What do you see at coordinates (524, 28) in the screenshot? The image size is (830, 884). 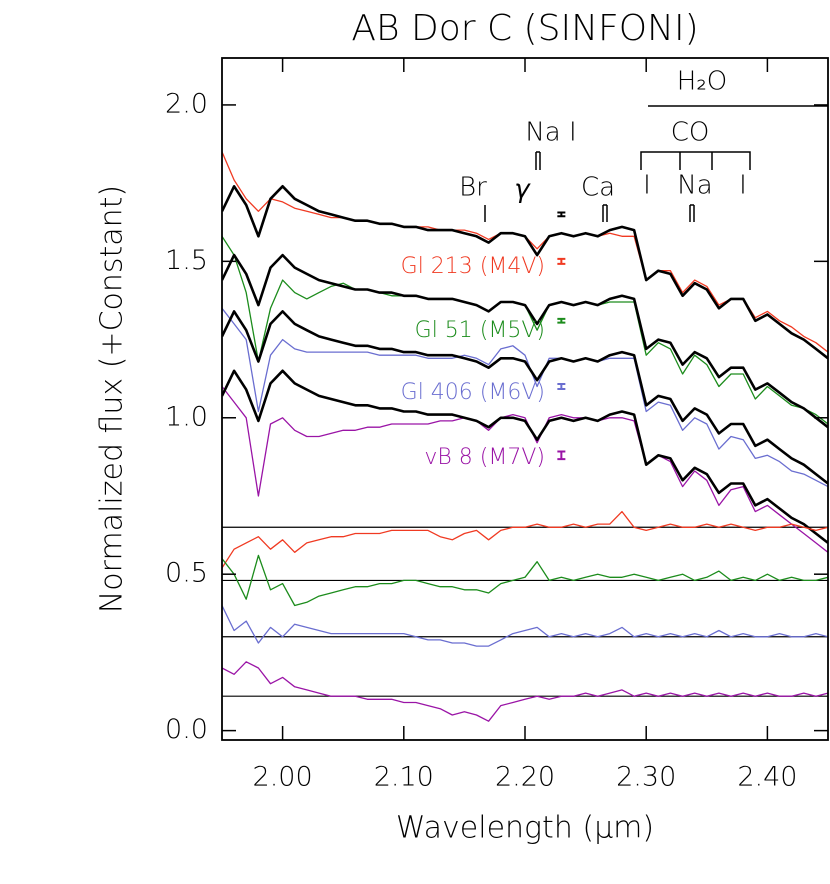 I see `chart-title: AB Dor C (SINFONI)` at bounding box center [524, 28].